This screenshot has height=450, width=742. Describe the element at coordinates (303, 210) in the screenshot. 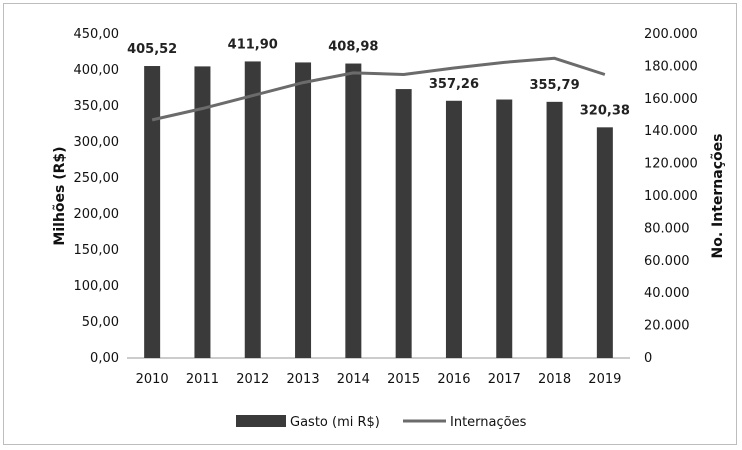

I see `bar-2013` at that location.